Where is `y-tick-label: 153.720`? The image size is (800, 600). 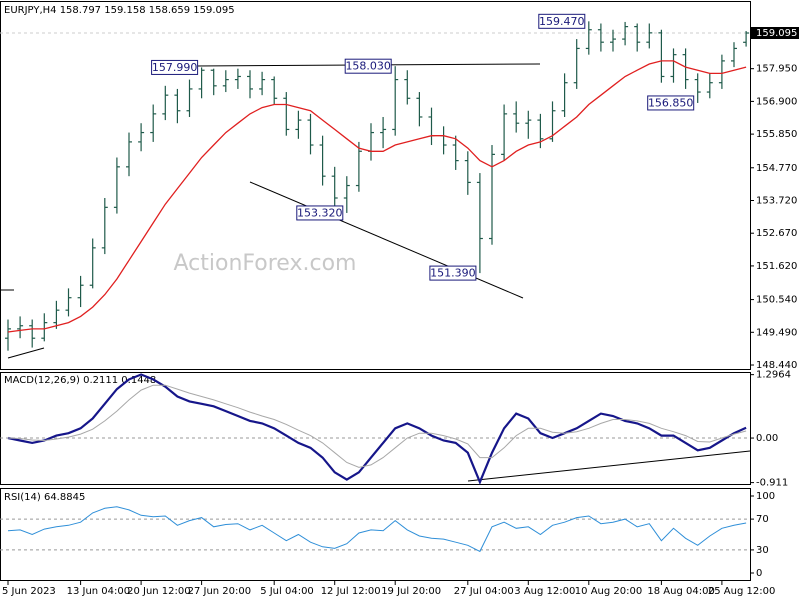
y-tick-label: 153.720 is located at coordinates (776, 200).